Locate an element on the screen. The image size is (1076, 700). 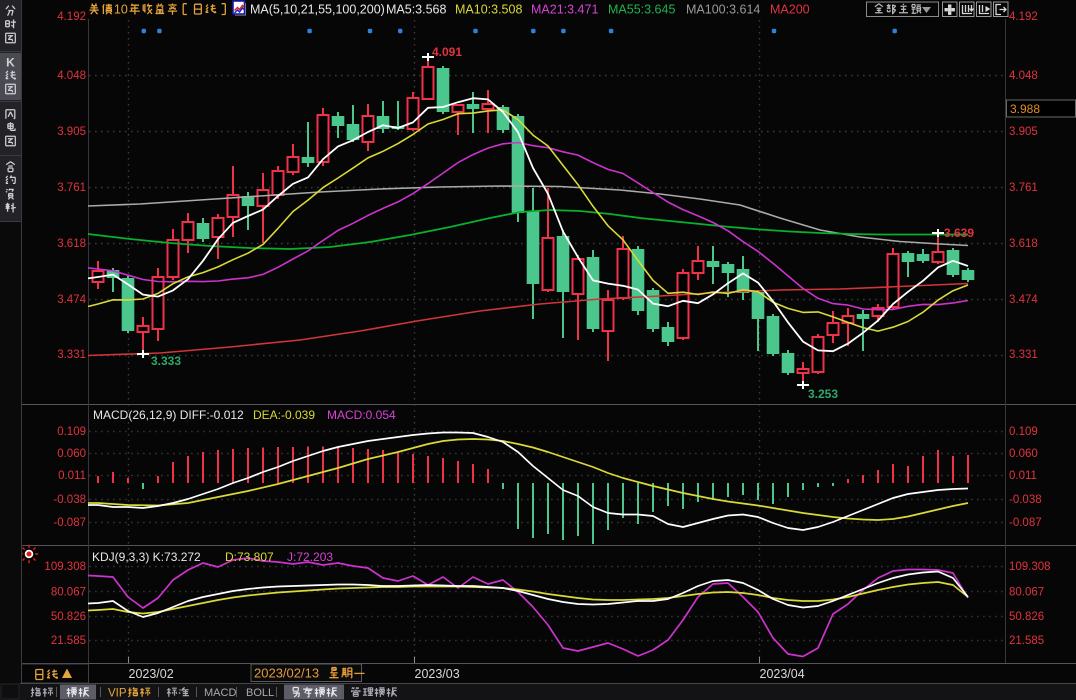
svg-text: MACD(26,12,9) DIFF:-0.012 is located at coordinates (168, 415).